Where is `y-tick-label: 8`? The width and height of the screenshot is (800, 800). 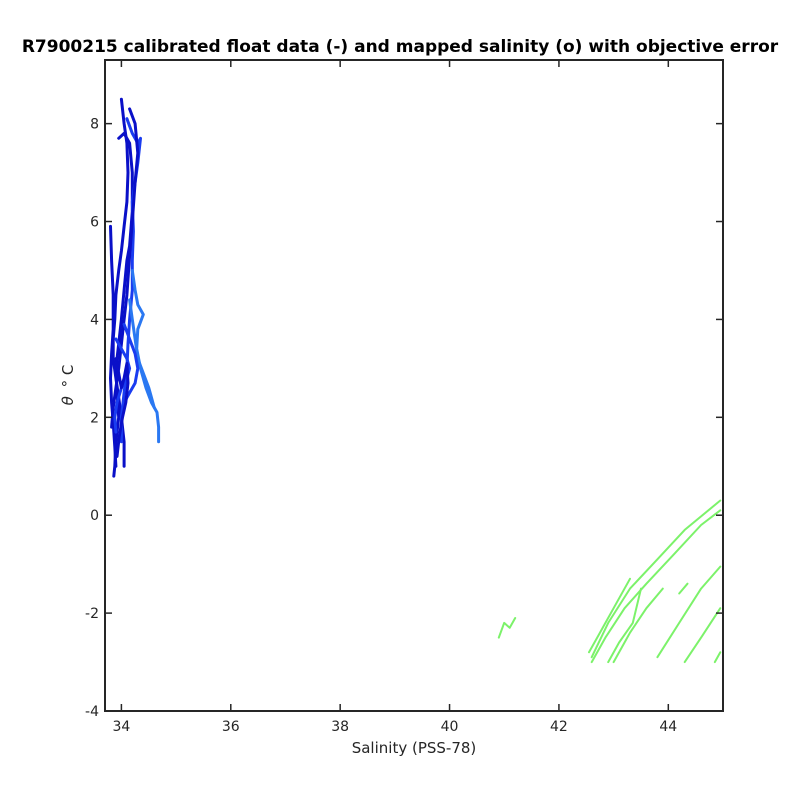
y-tick-label: 8 is located at coordinates (94, 125).